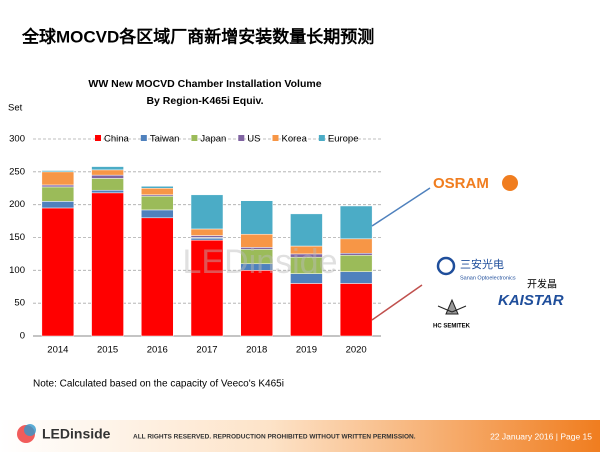 Image resolution: width=600 pixels, height=452 pixels. What do you see at coordinates (260, 262) in the screenshot?
I see `watermark: LEDinside` at bounding box center [260, 262].